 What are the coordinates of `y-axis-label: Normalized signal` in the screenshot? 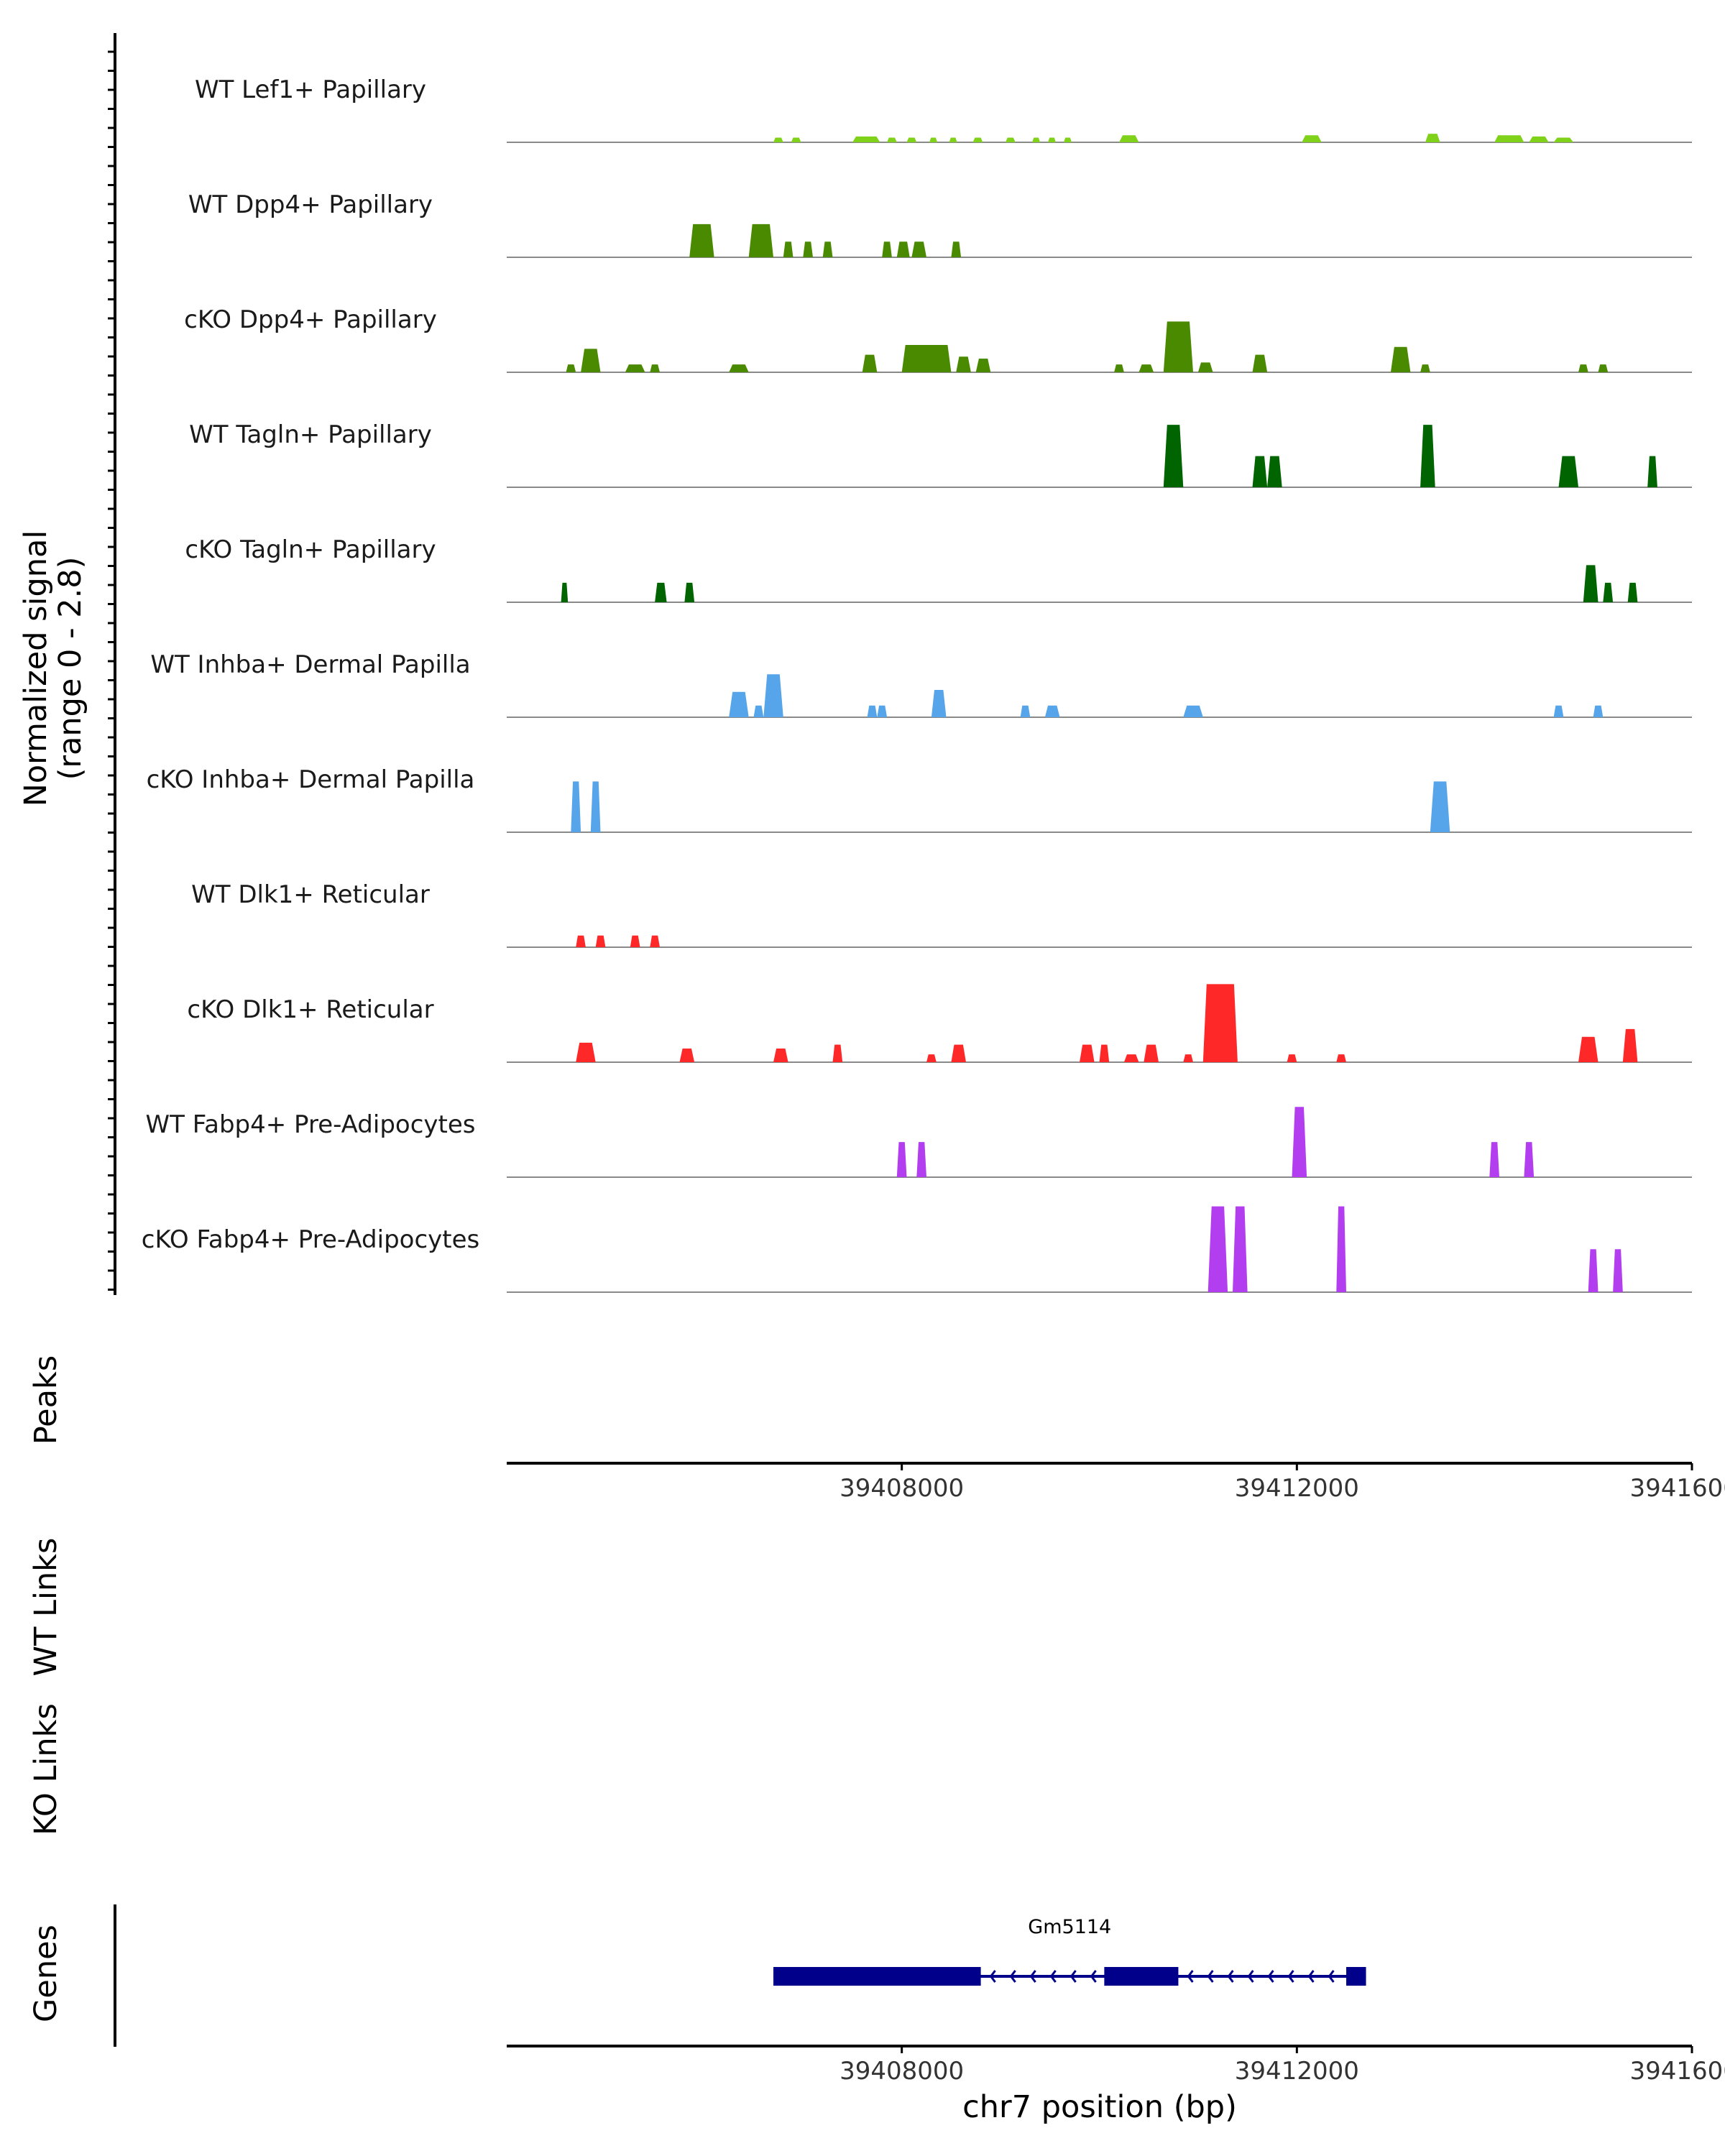 It's located at (36, 668).